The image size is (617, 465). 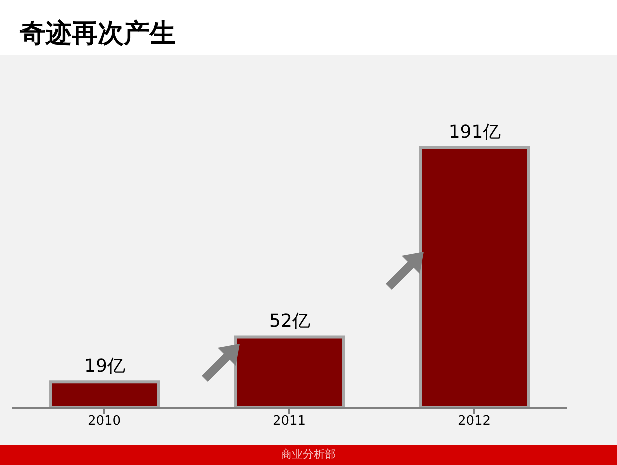 What do you see at coordinates (98, 34) in the screenshot?
I see `chart-title: 奇迹再次产生` at bounding box center [98, 34].